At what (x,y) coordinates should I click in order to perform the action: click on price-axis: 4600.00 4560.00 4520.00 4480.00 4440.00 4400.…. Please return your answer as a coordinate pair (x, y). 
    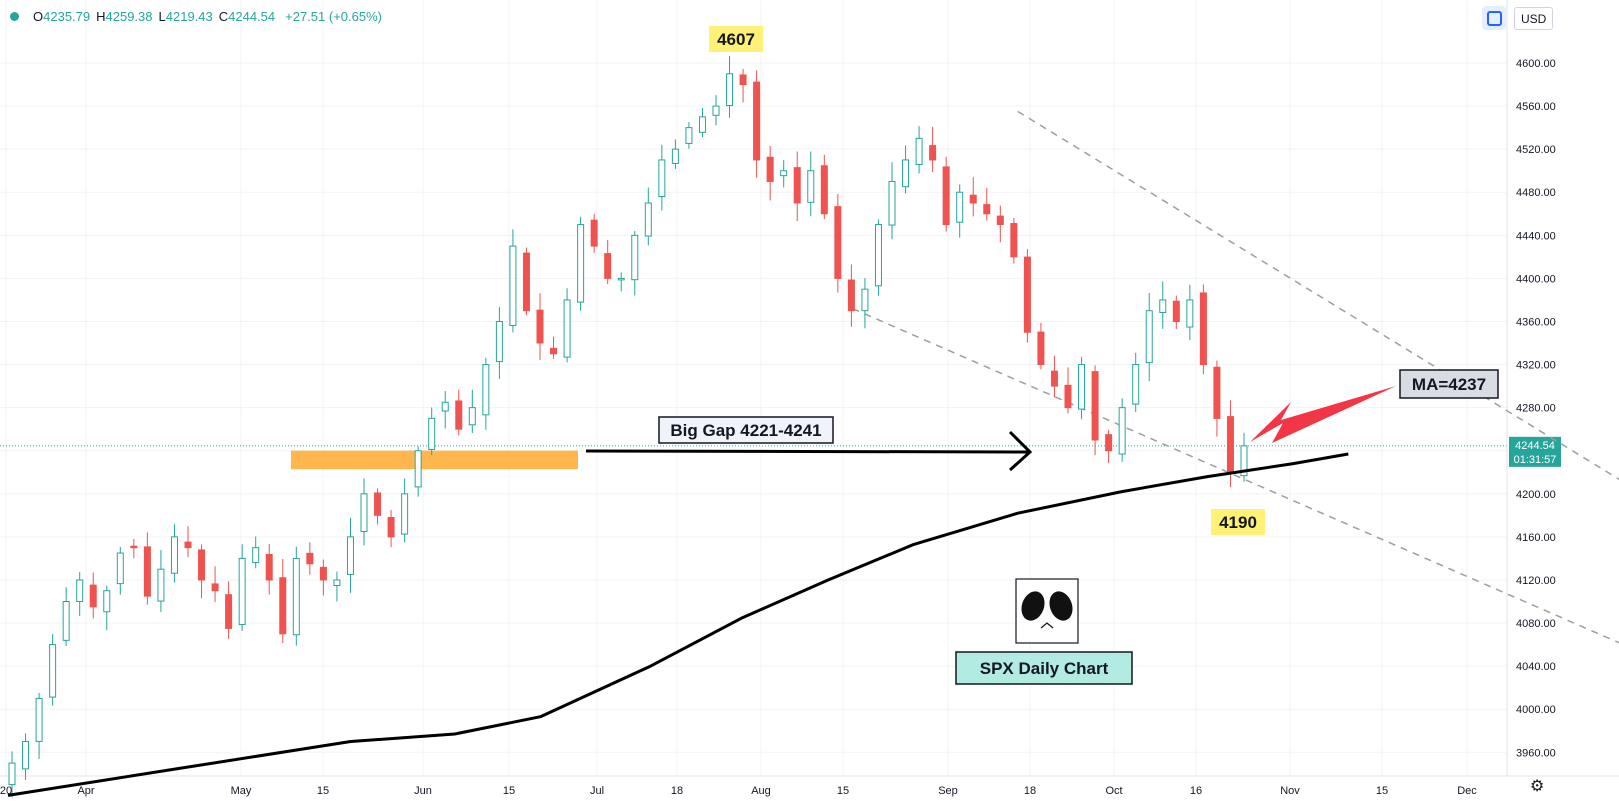
    Looking at the image, I should click on (1533, 388).